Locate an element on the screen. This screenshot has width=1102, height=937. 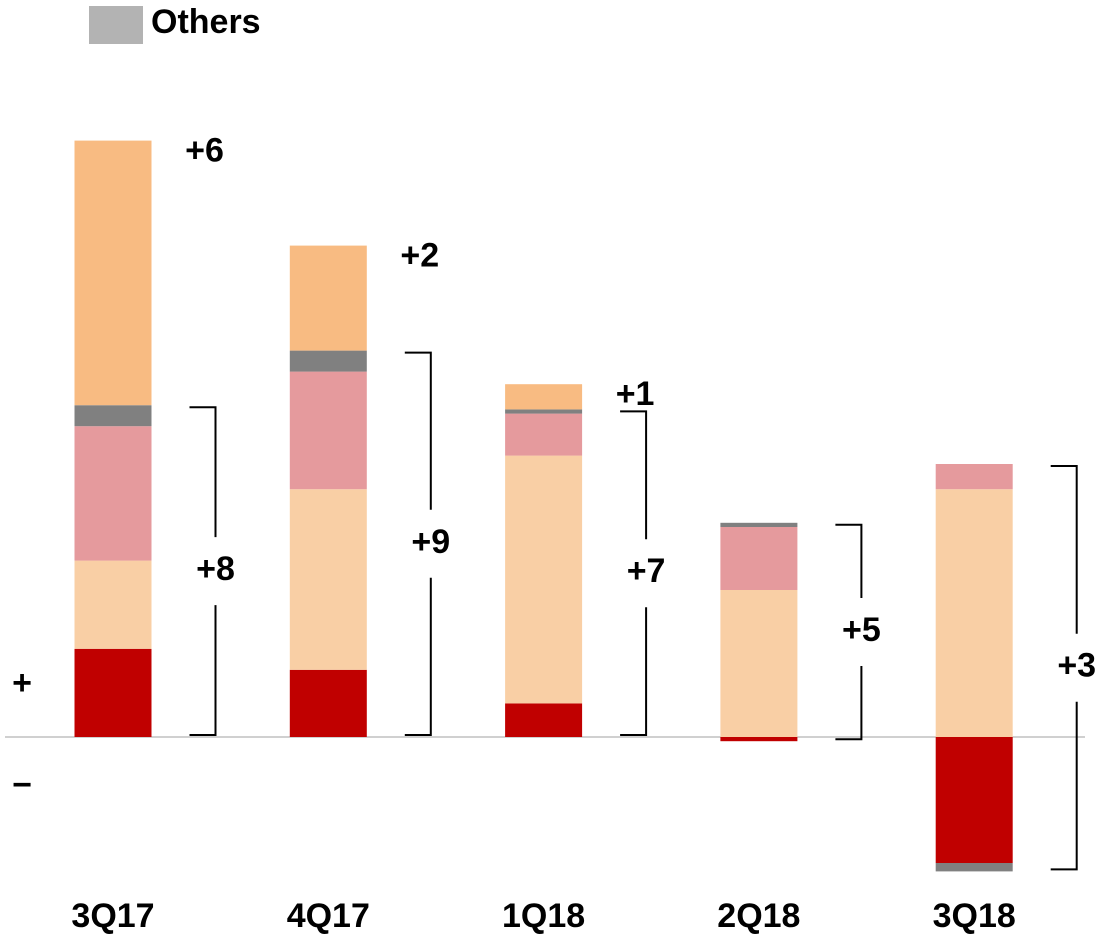
top-label: +2 is located at coordinates (419, 256).